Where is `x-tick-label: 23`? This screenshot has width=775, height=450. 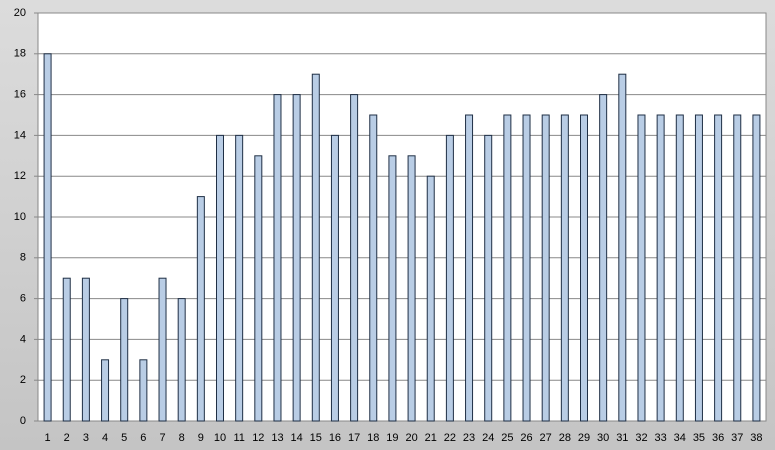
x-tick-label: 23 is located at coordinates (469, 438).